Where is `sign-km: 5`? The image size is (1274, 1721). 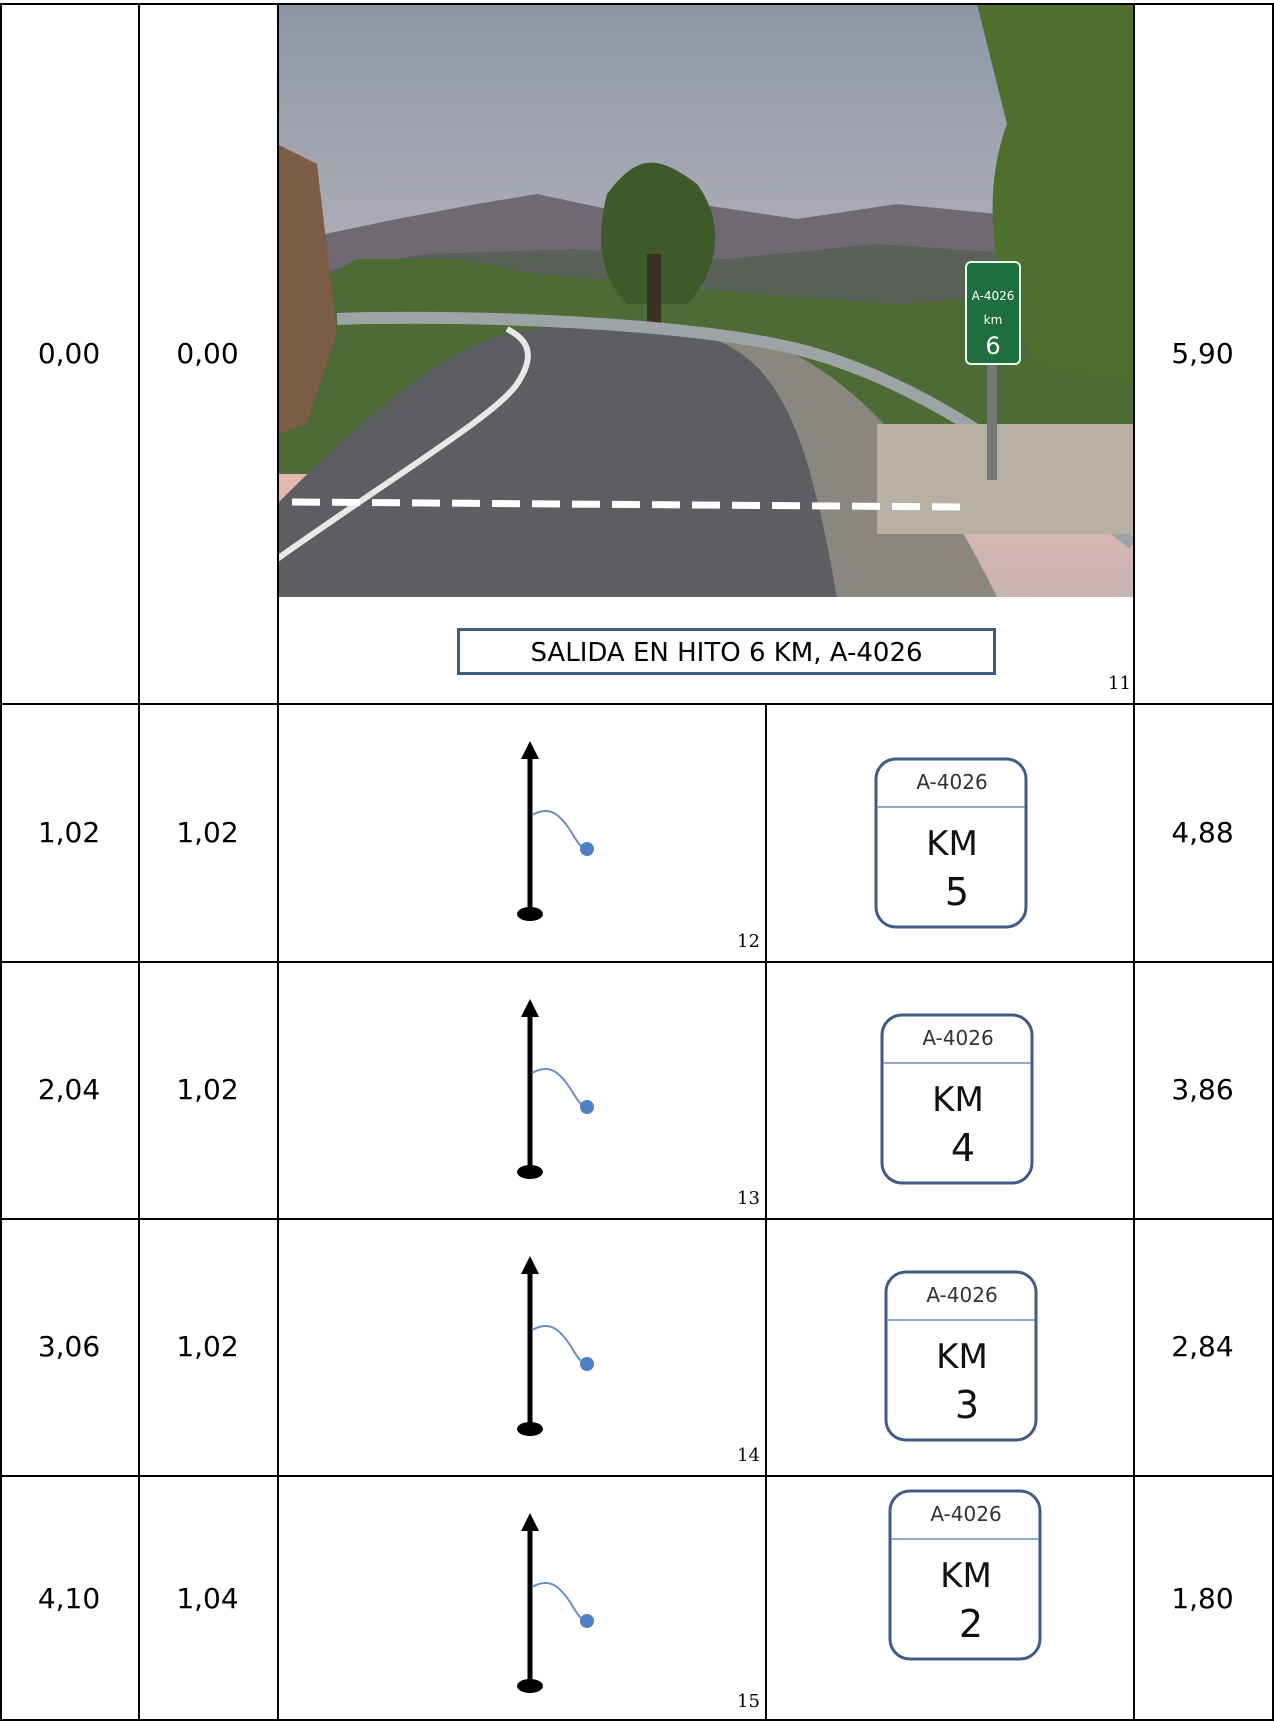 sign-km: 5 is located at coordinates (957, 892).